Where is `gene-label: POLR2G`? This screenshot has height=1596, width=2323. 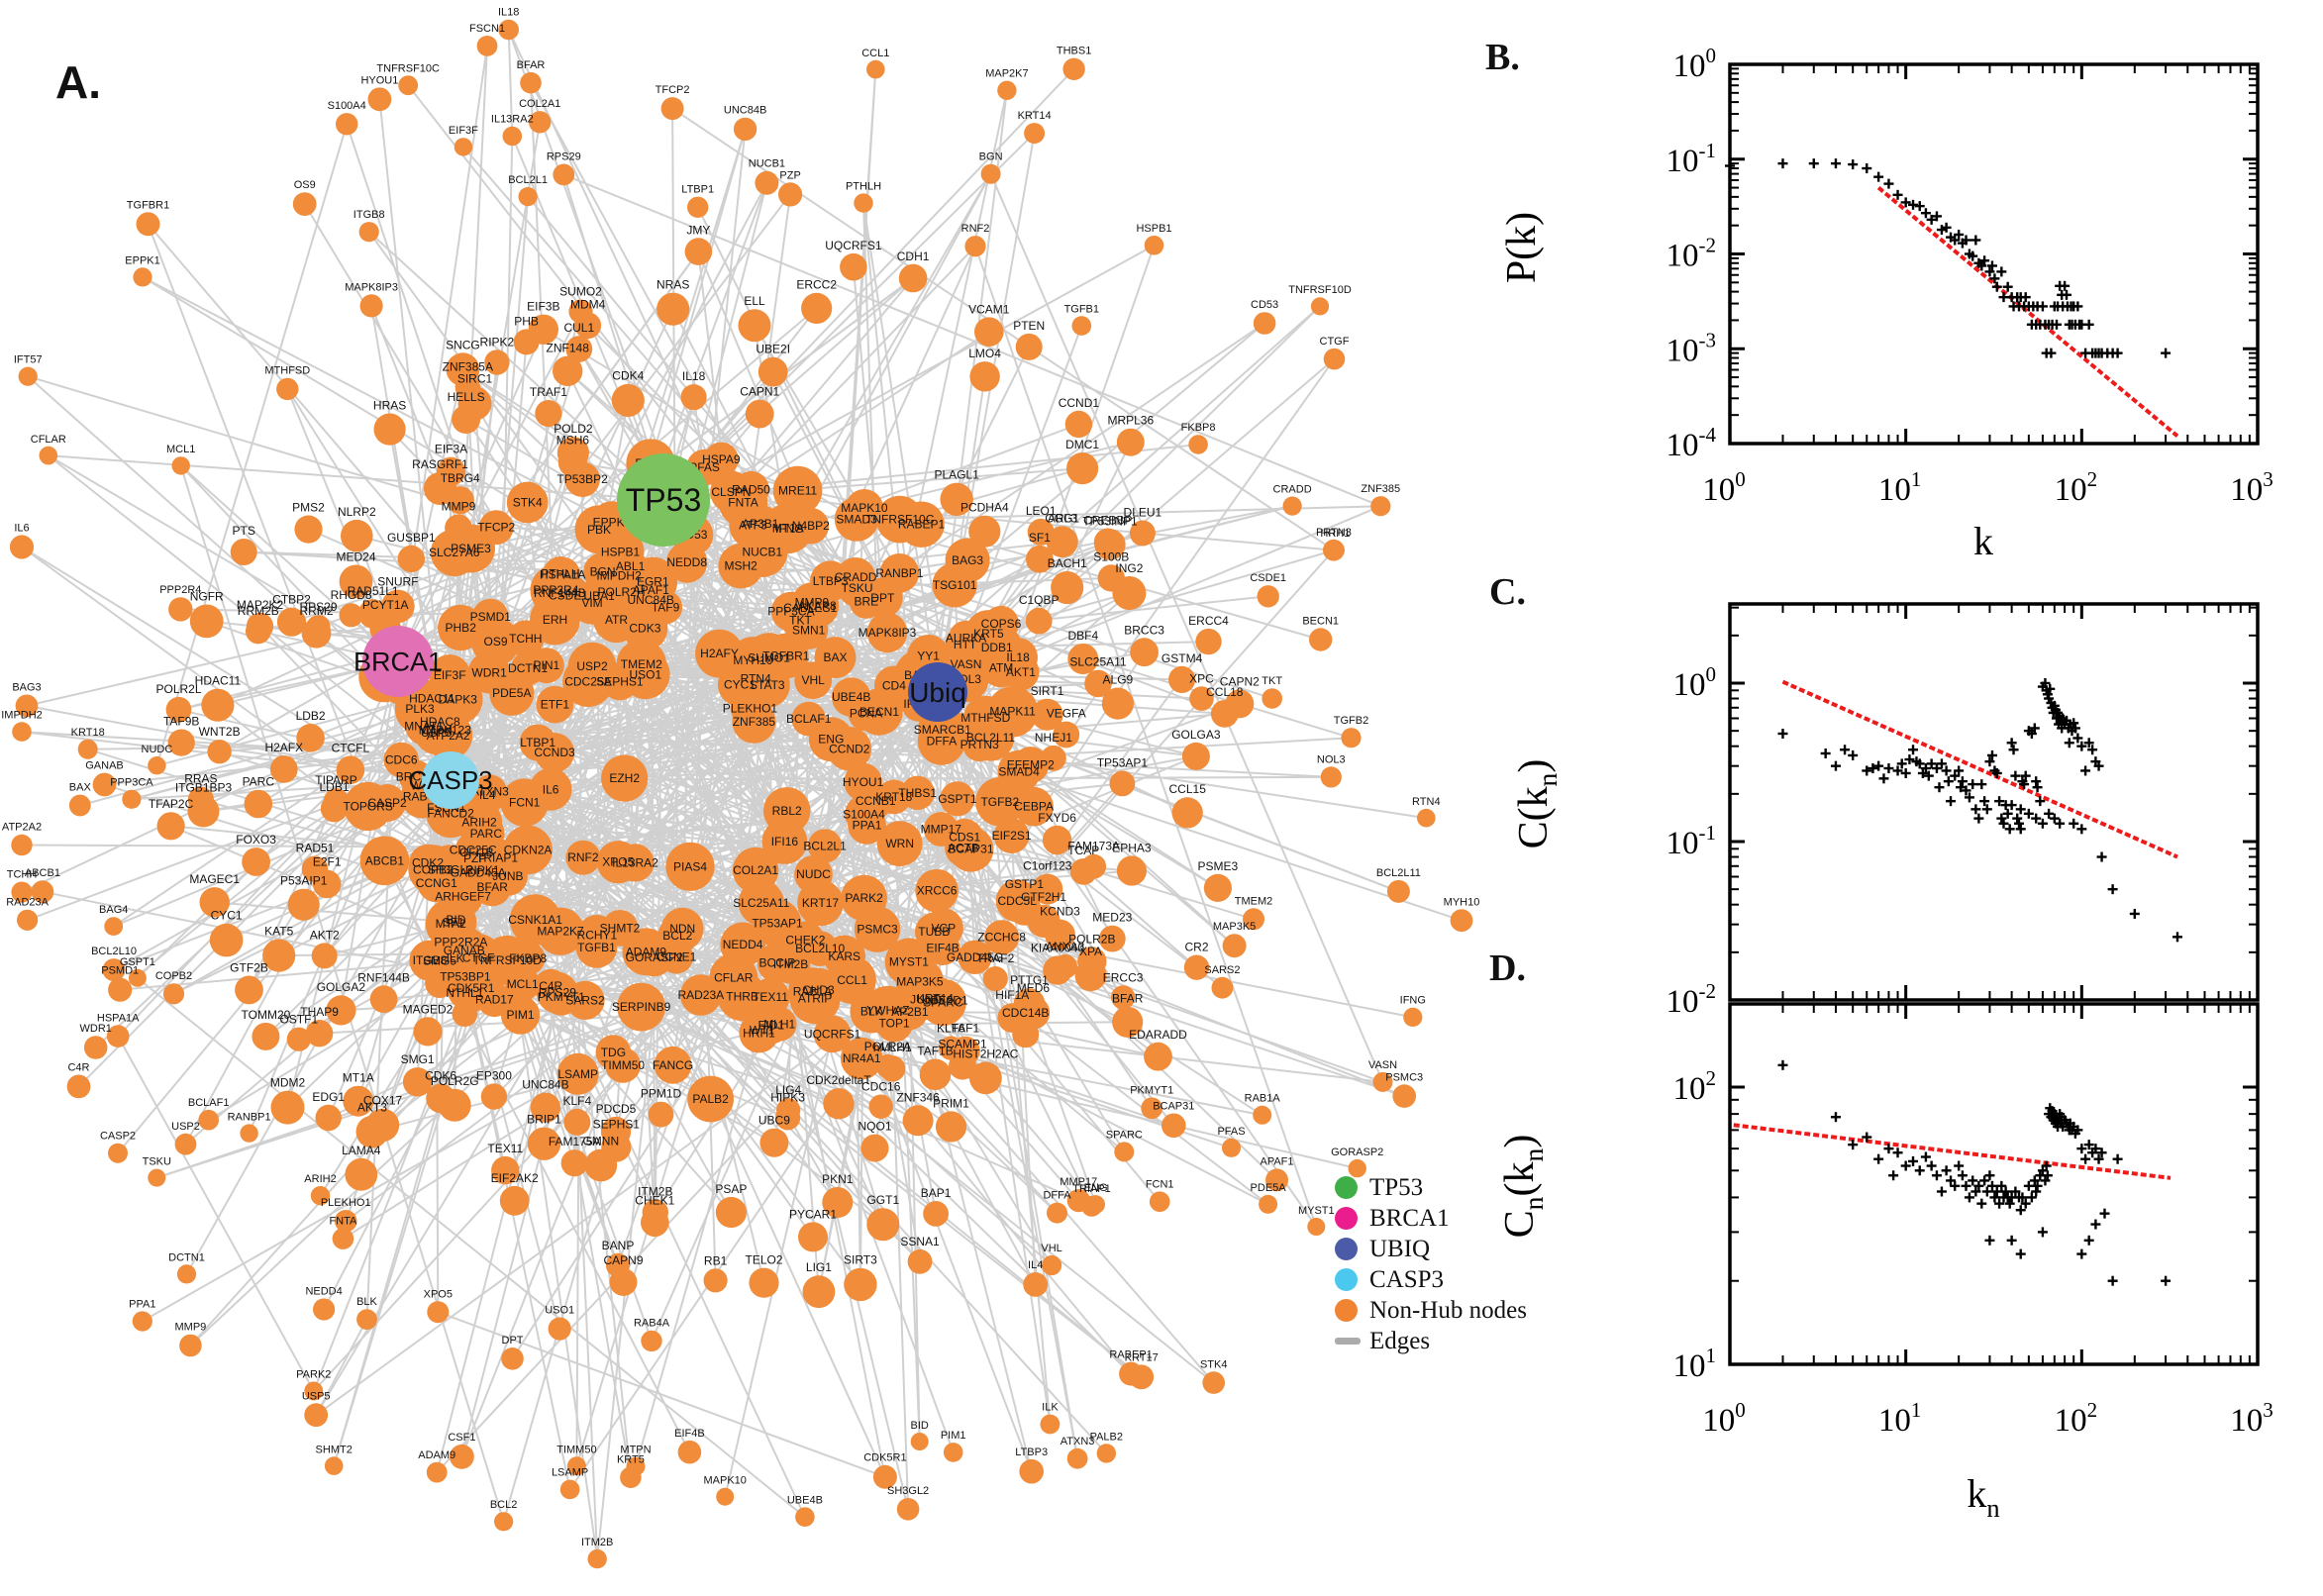 gene-label: POLR2G is located at coordinates (455, 1081).